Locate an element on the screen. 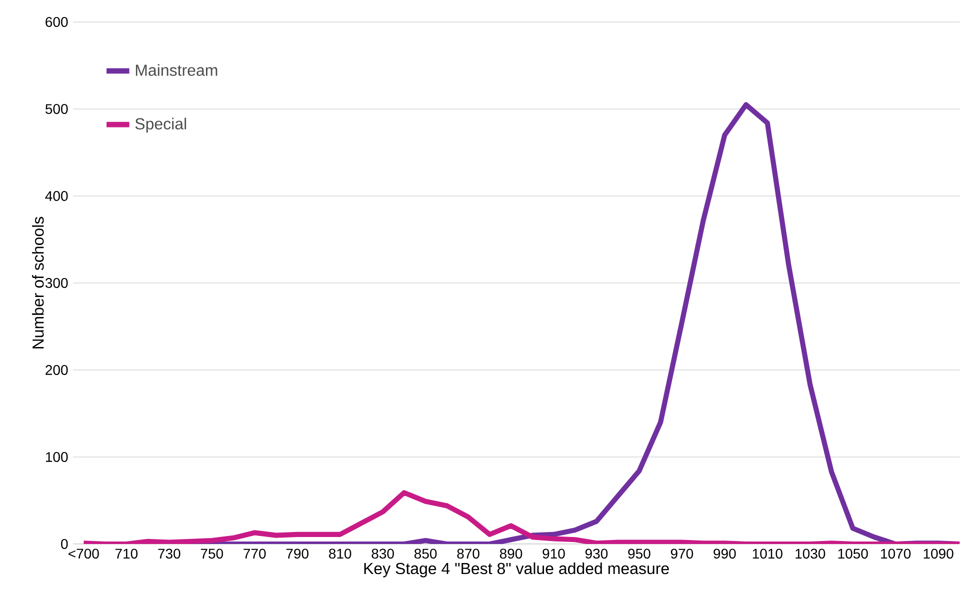  x-tick-label: 910 is located at coordinates (553, 553).